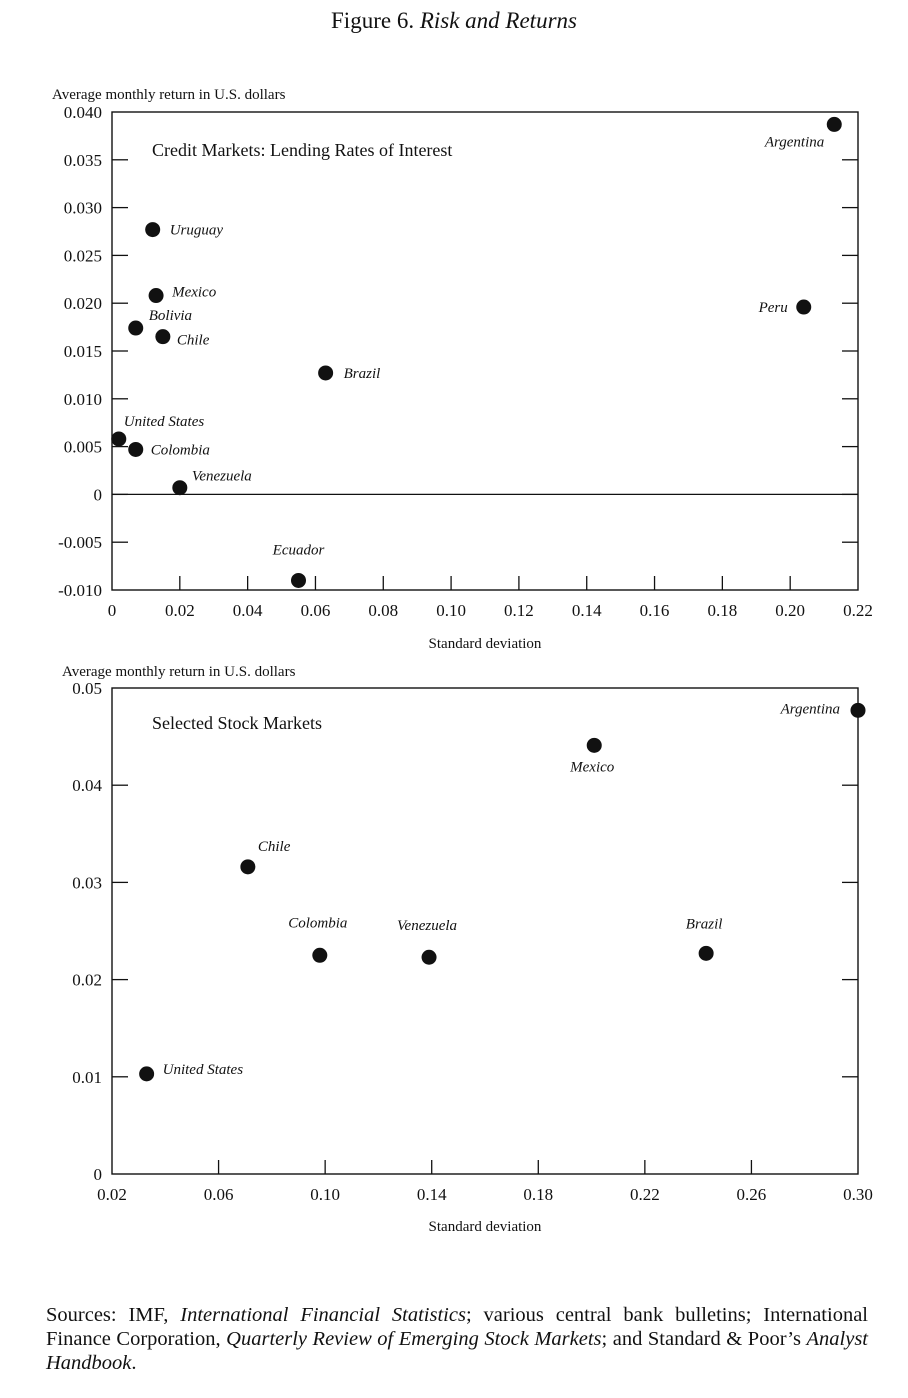 This screenshot has height=1398, width=908. I want to click on point-label: Ecuador, so click(298, 550).